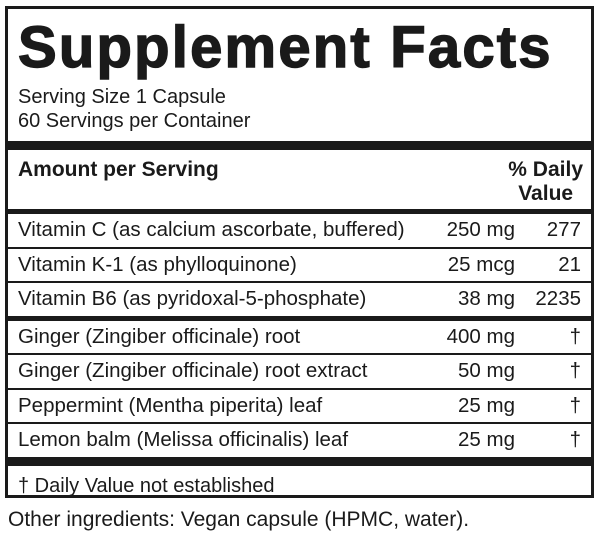 This screenshot has height=540, width=600. What do you see at coordinates (159, 336) in the screenshot?
I see `ingredient-name: Ginger (Zingiber officinale) root` at bounding box center [159, 336].